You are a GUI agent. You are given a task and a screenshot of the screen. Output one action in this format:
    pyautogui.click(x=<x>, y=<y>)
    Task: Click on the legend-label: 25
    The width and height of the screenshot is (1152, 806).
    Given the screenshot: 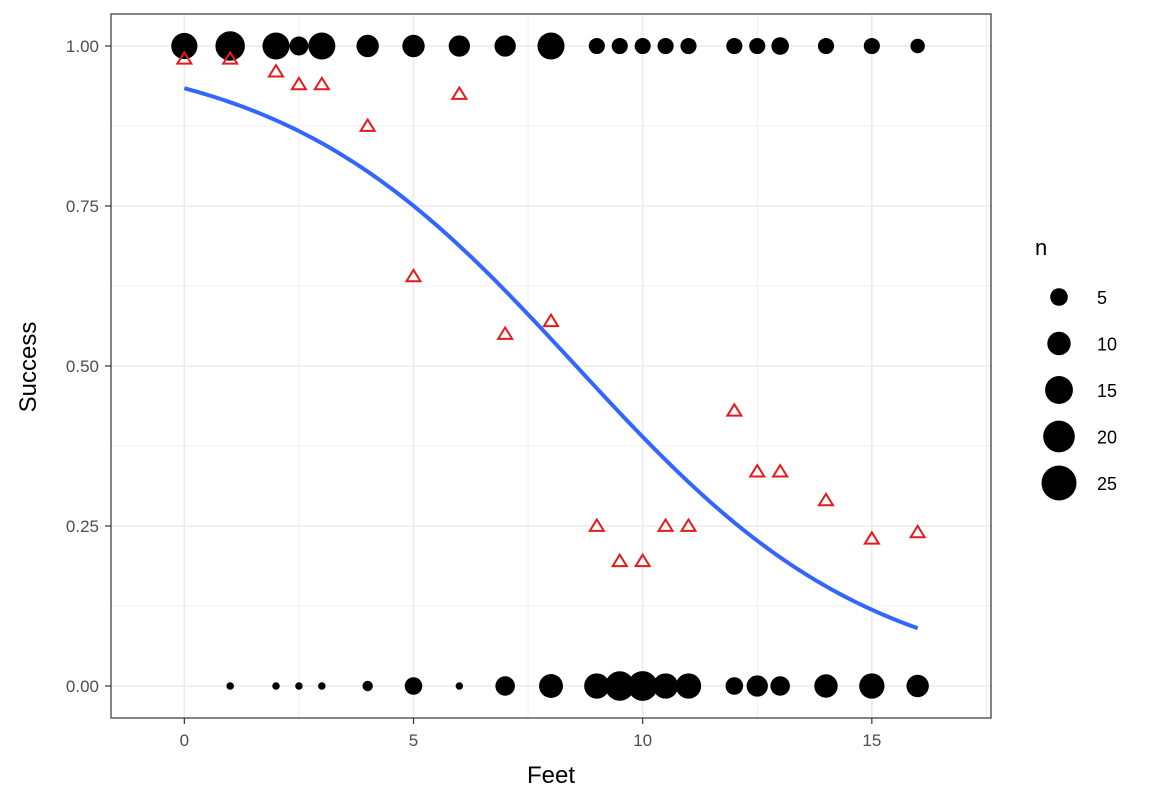 What is the action you would take?
    pyautogui.click(x=1107, y=484)
    